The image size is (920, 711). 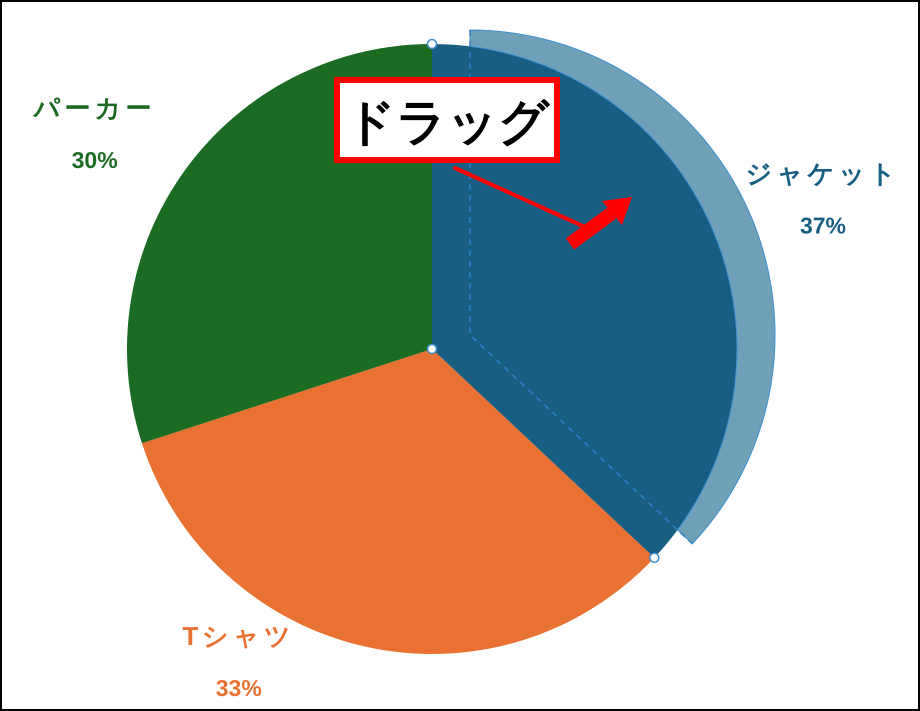 What do you see at coordinates (447, 120) in the screenshot?
I see `annotation: ドラッグ` at bounding box center [447, 120].